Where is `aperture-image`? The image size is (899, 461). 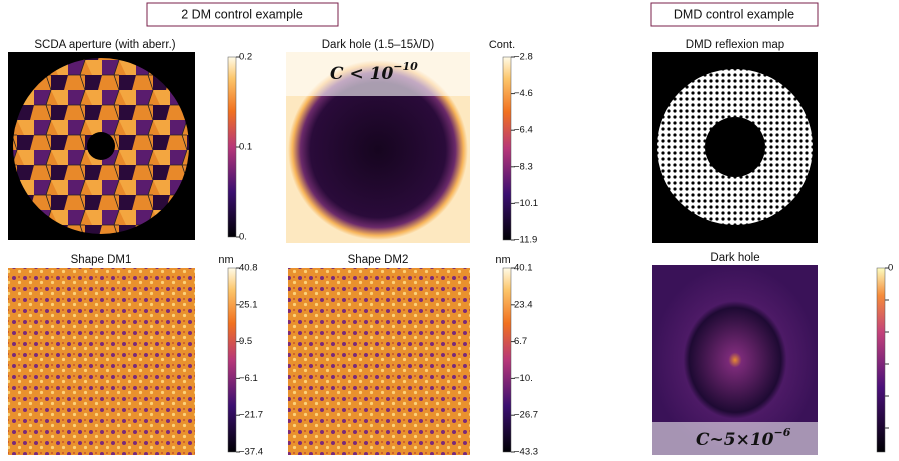 aperture-image is located at coordinates (101, 146).